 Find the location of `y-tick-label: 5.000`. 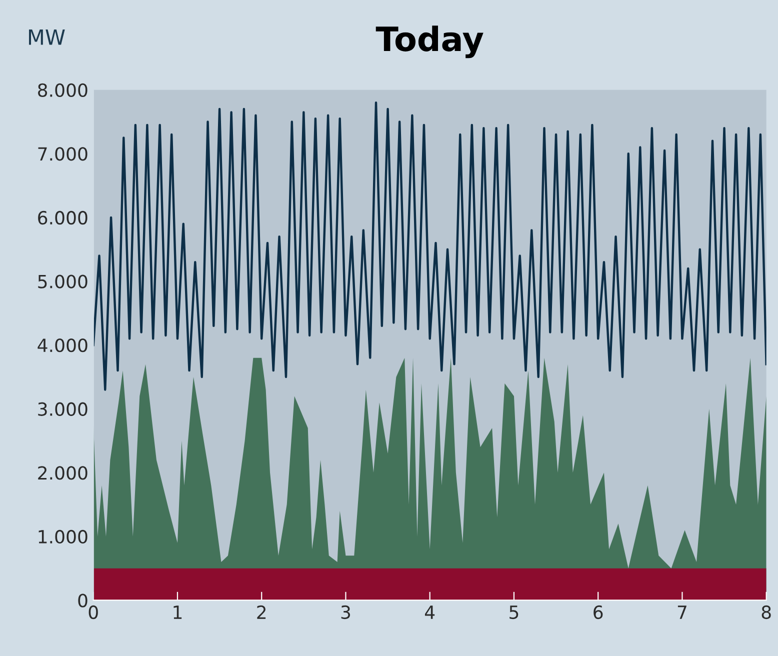

y-tick-label: 5.000 is located at coordinates (63, 281).